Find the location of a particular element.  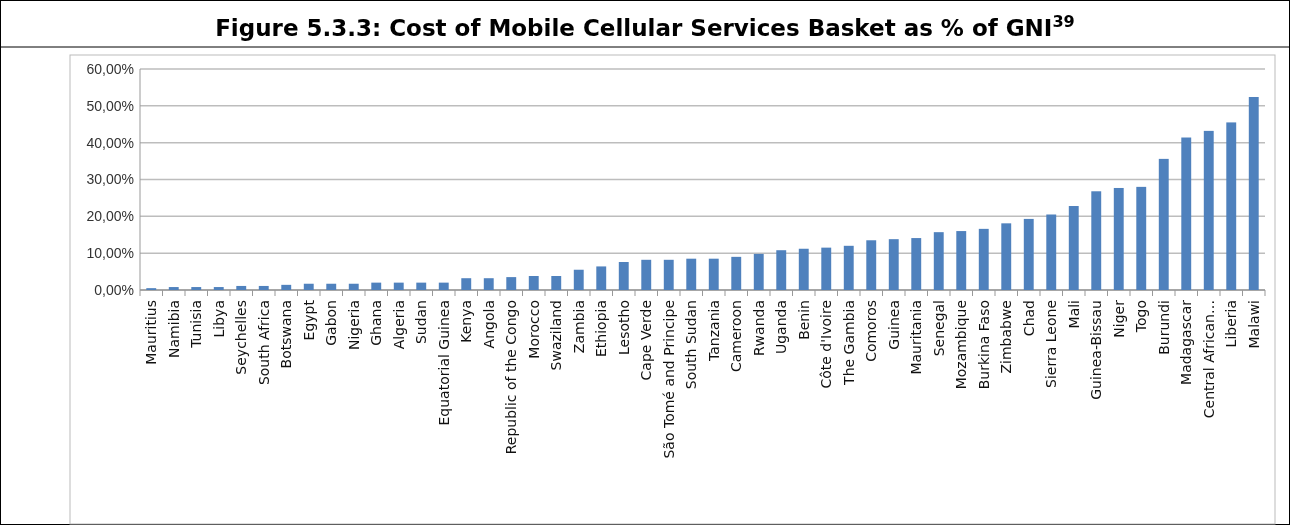

x-tick-label: Kenya is located at coordinates (466, 321).